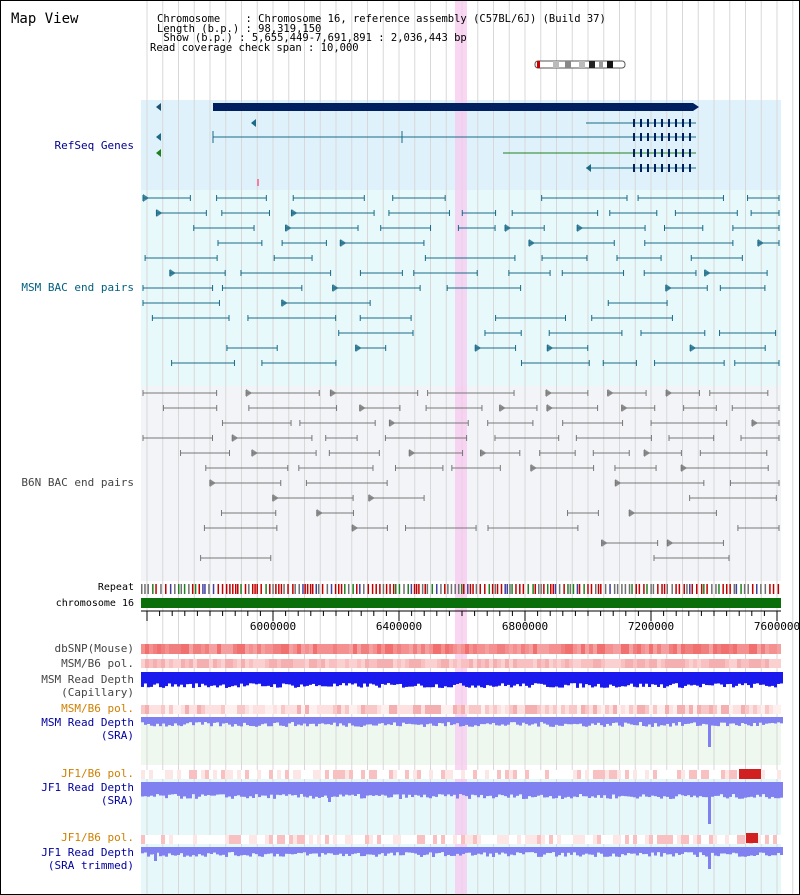  What do you see at coordinates (87, 852) in the screenshot?
I see `track-label-jf1-depth-trimmed: JF1 Read Depth` at bounding box center [87, 852].